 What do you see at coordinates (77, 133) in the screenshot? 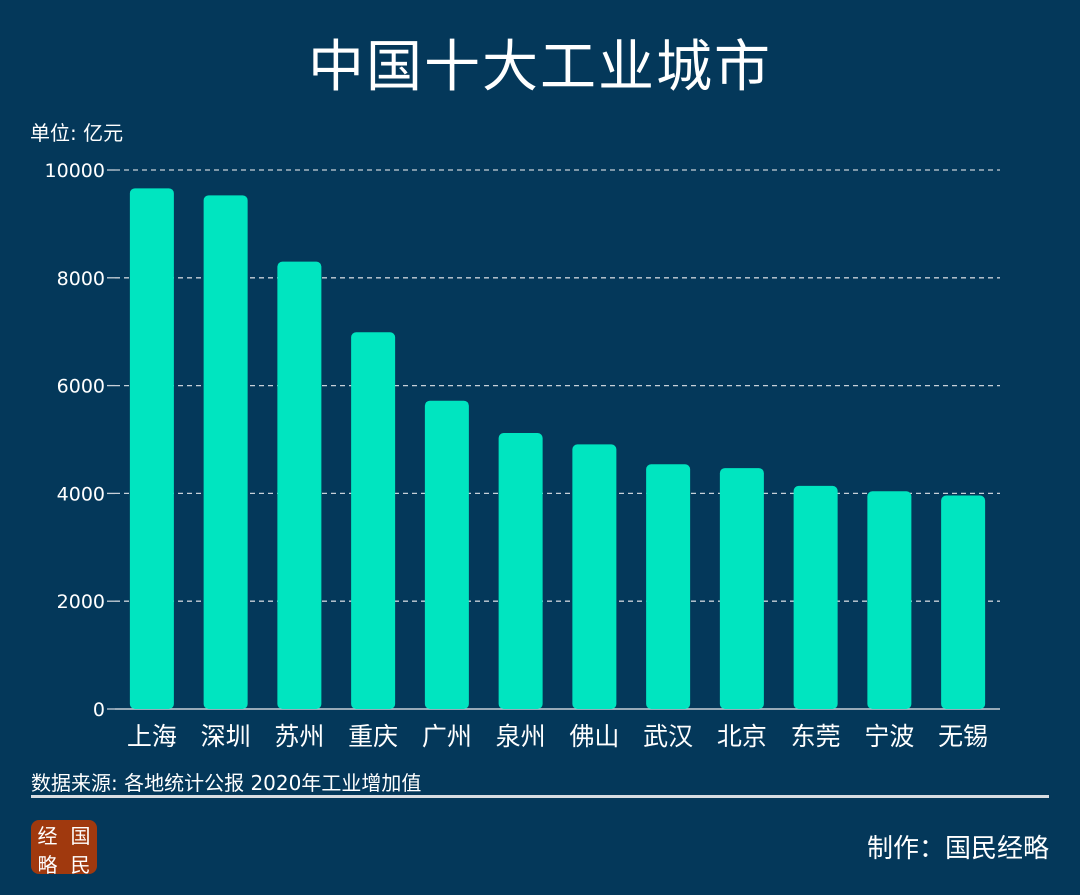
I see `unit-label: 单位: 亿元` at bounding box center [77, 133].